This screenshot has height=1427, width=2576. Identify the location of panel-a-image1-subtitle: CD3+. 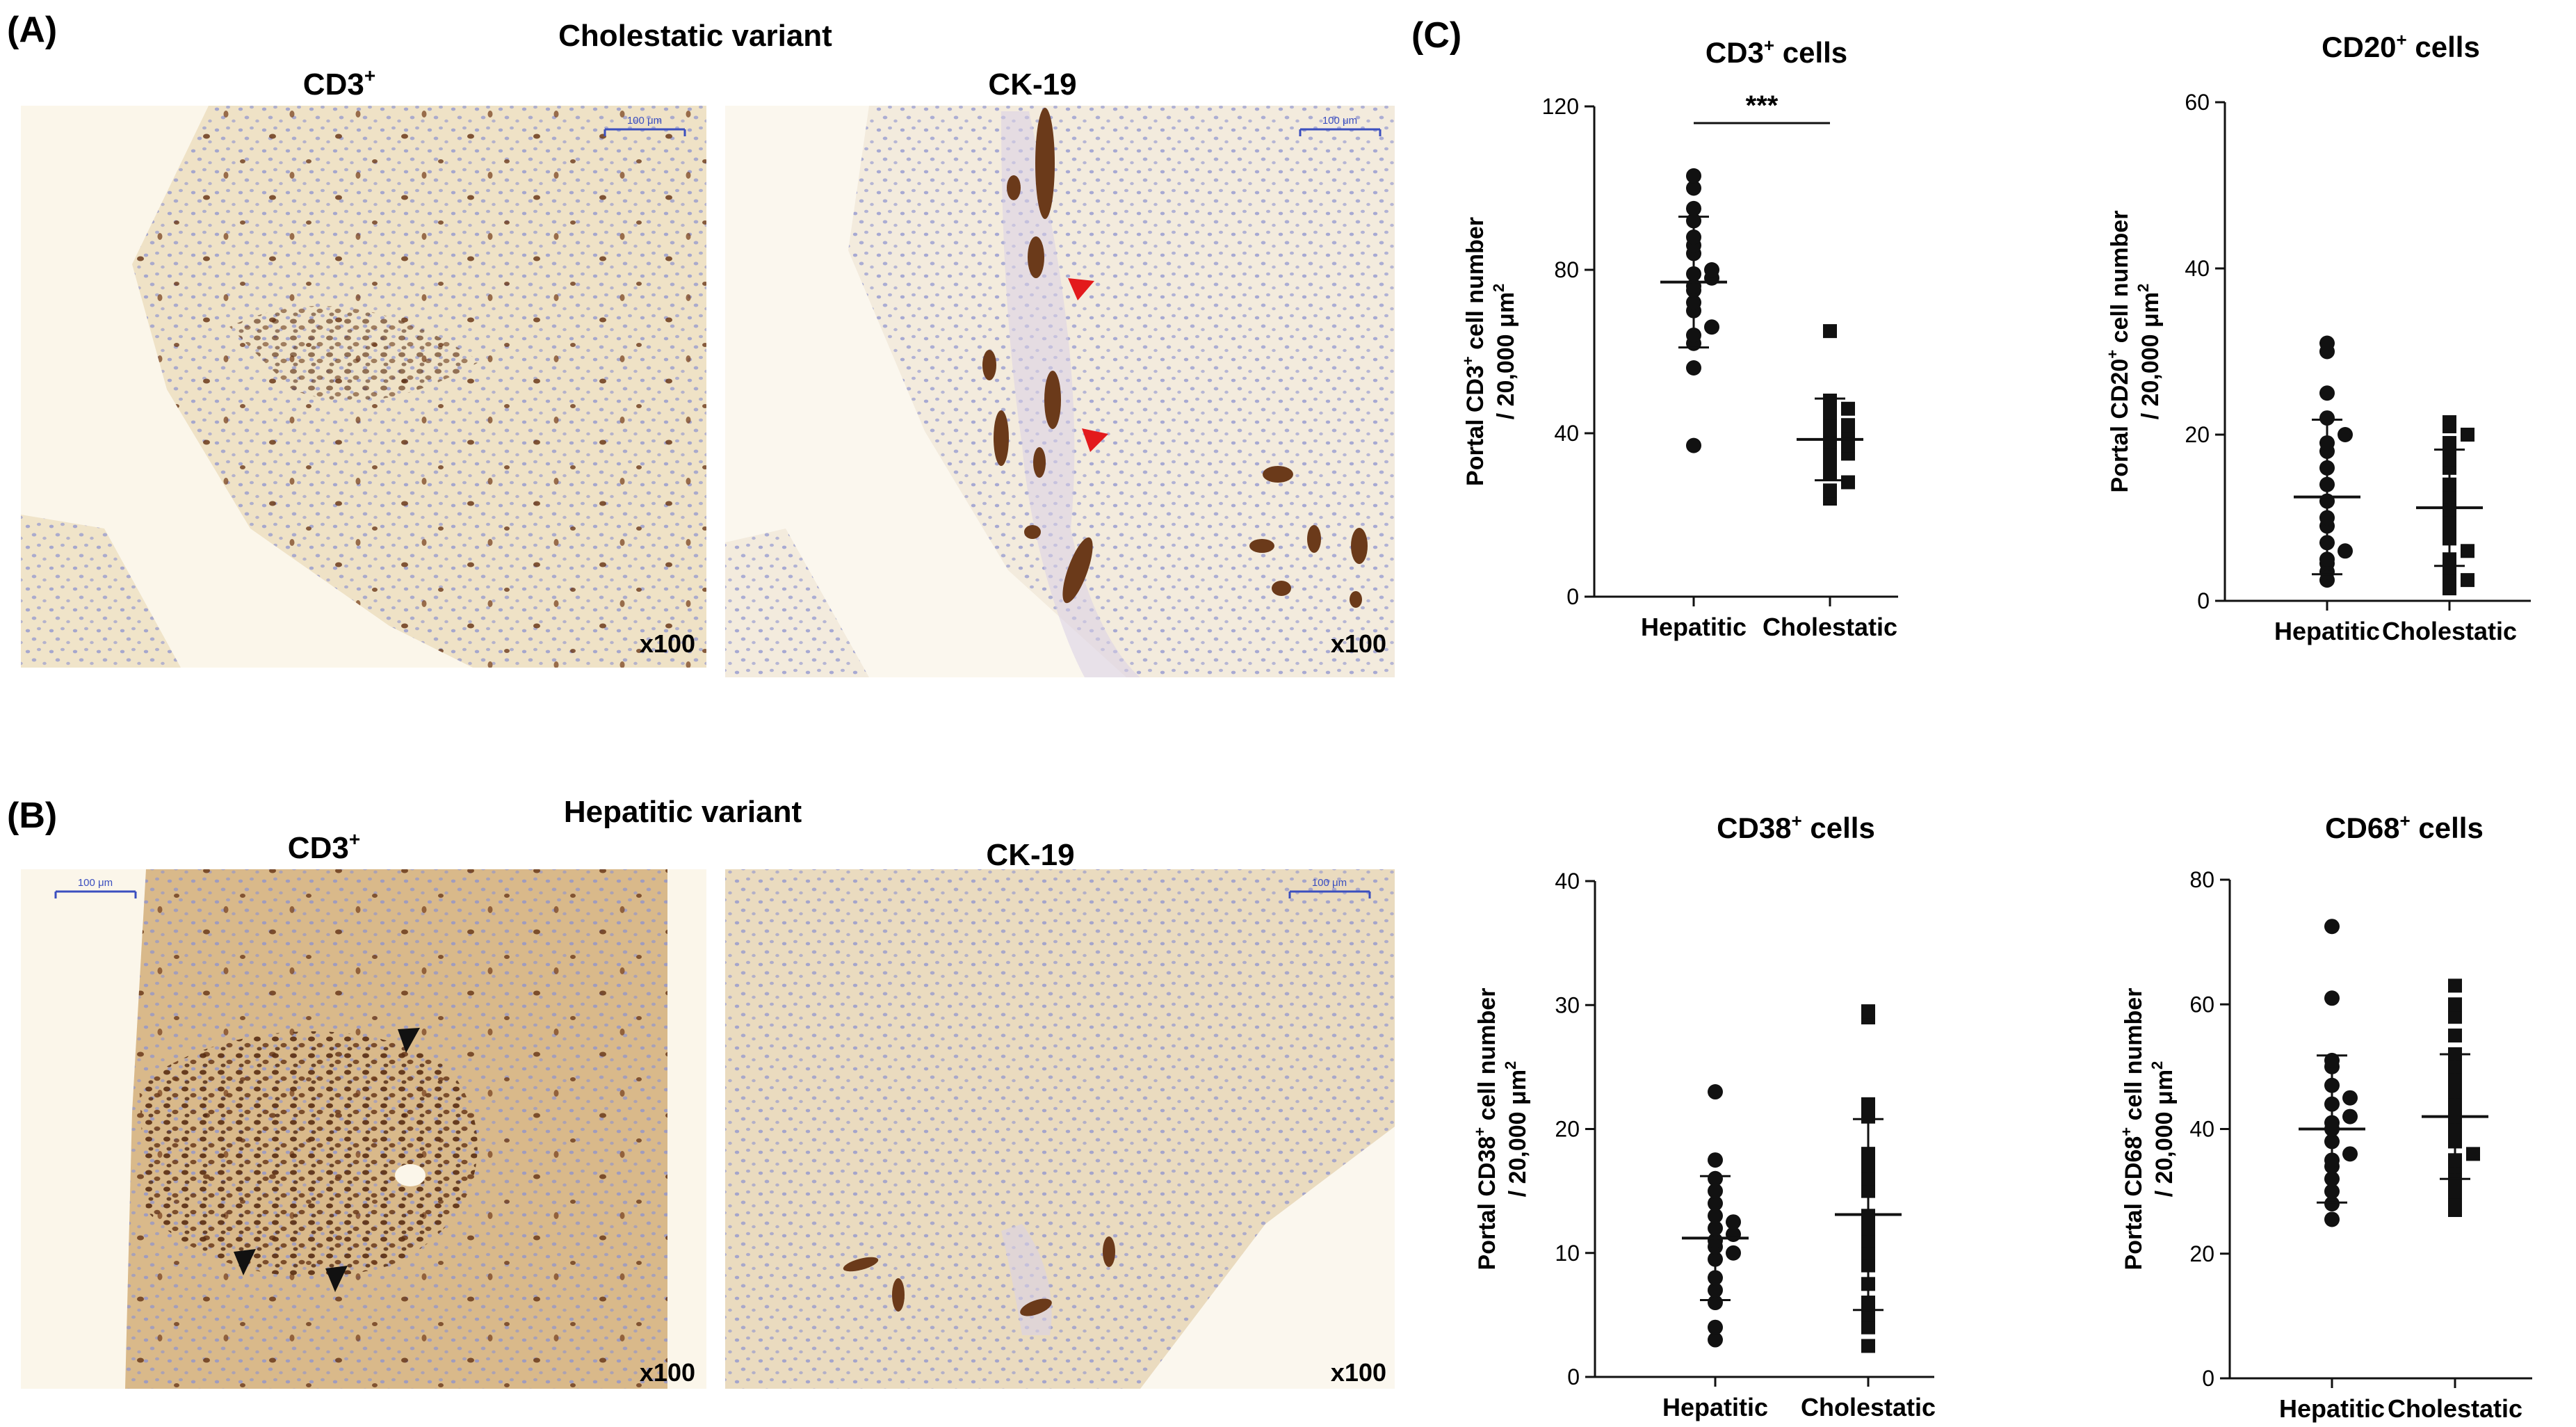
(339, 83).